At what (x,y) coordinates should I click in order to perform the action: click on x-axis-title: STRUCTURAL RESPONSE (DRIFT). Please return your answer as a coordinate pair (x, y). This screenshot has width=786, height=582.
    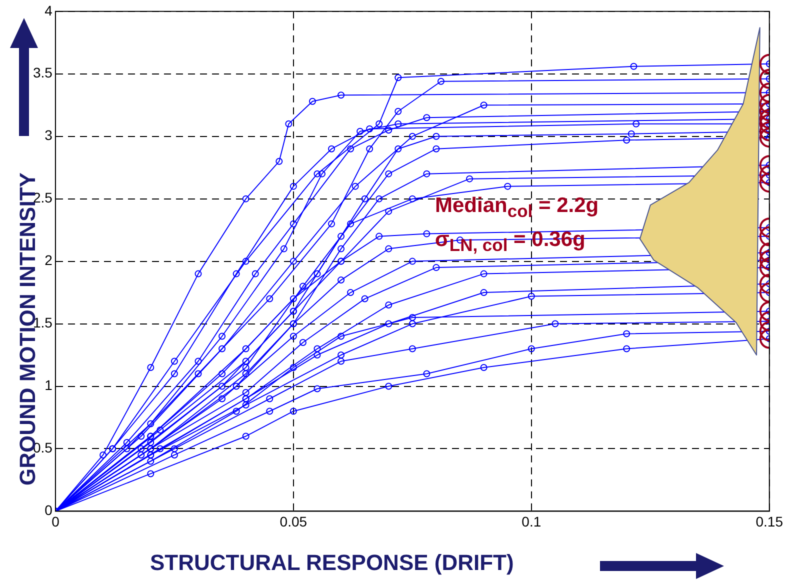
    Looking at the image, I should click on (332, 563).